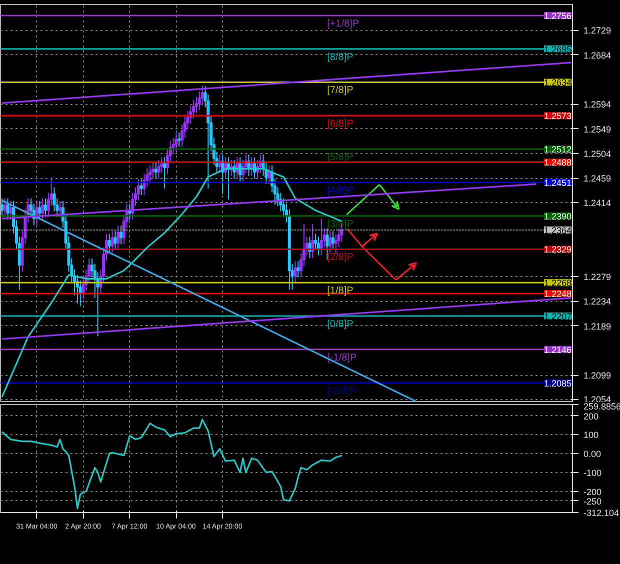 The height and width of the screenshot is (564, 620). I want to click on ref-line-label: [+1/8]P, so click(343, 24).